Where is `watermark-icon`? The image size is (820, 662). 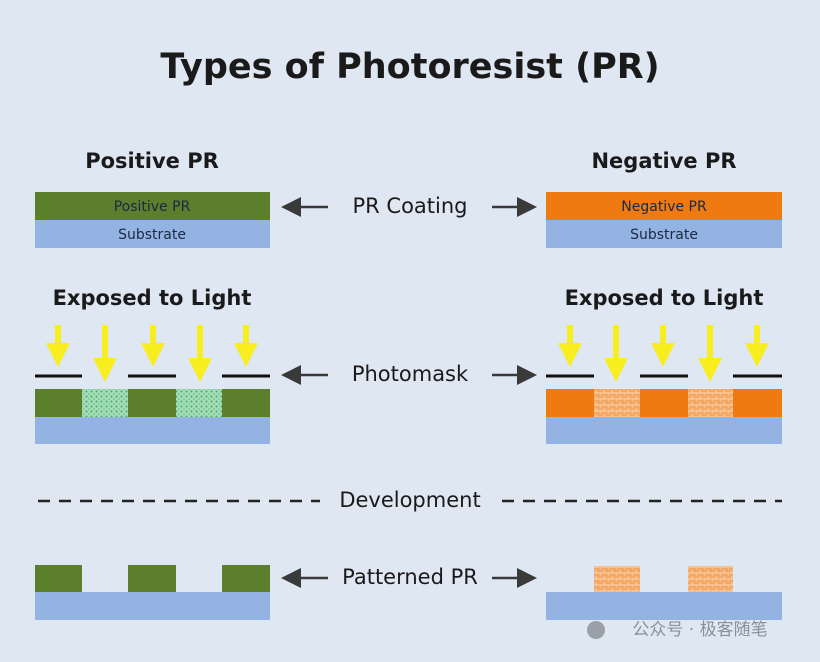 watermark-icon is located at coordinates (596, 630).